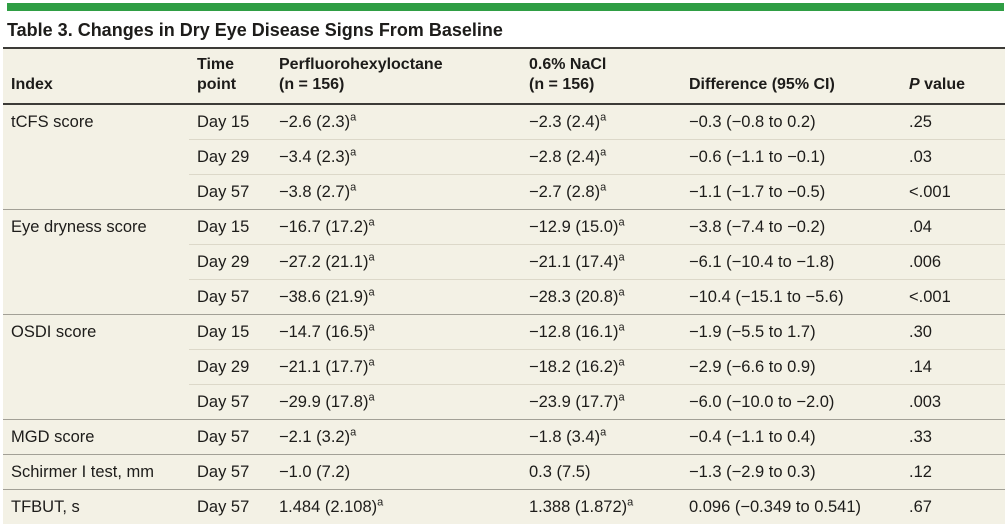 Image resolution: width=1008 pixels, height=524 pixels. Describe the element at coordinates (574, 297) in the screenshot. I see `value-text: −28.3 (20.8)` at that location.